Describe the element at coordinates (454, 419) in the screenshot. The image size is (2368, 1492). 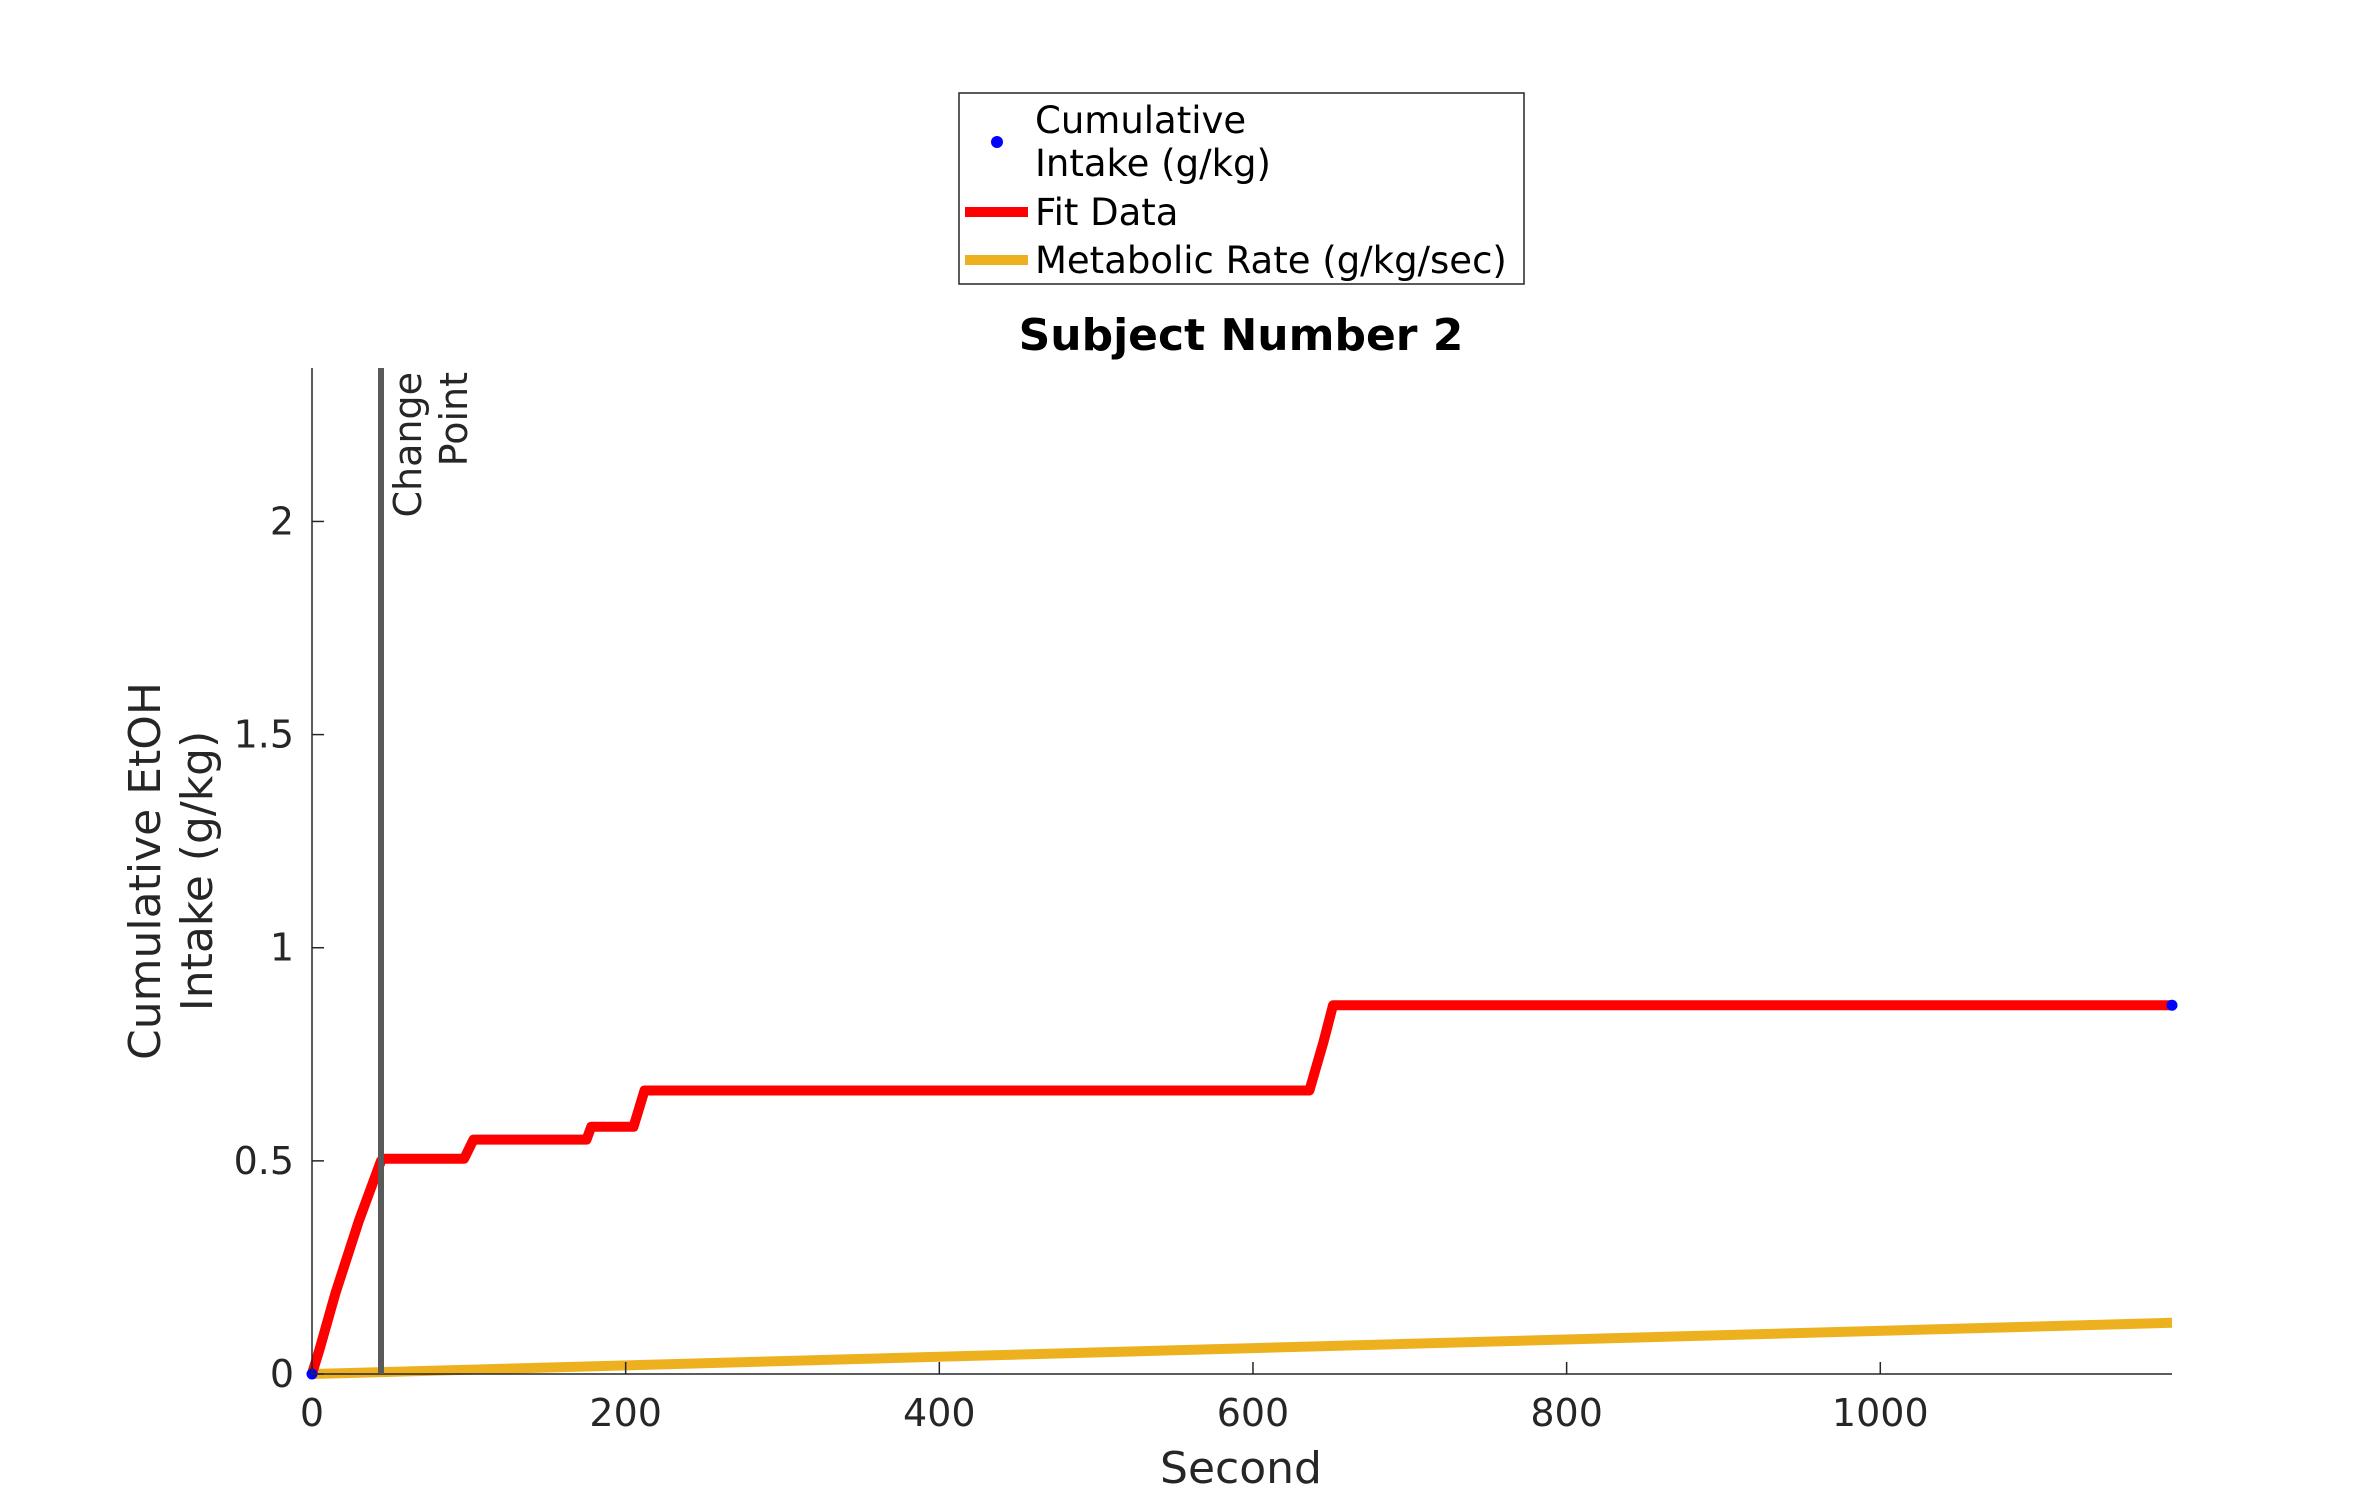
I see `change-point-label-line-2: Point` at that location.